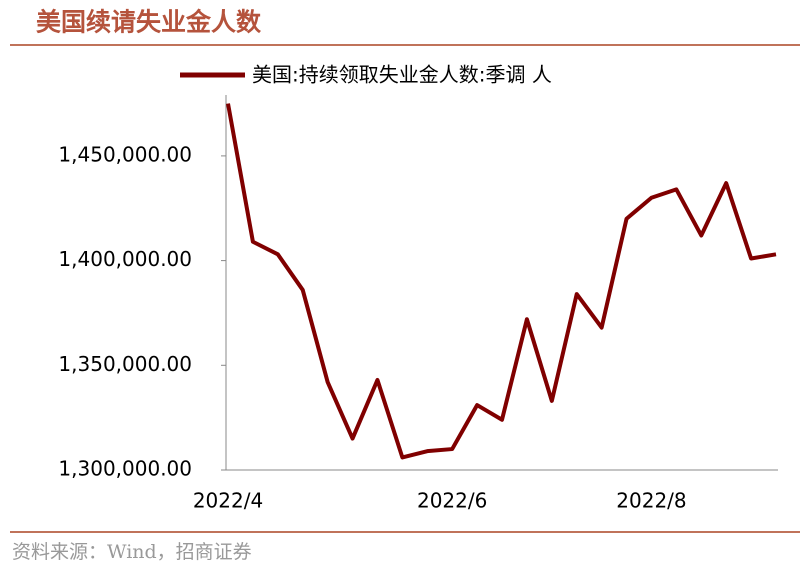 This screenshot has width=803, height=576. What do you see at coordinates (452, 501) in the screenshot?
I see `x-tick-label: 2022/6` at bounding box center [452, 501].